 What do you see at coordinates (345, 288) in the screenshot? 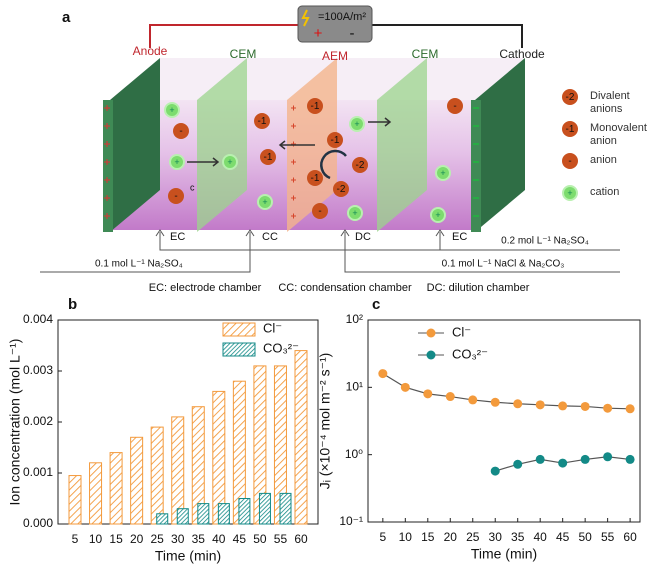
I see `chamber-key: CC: condensation chamber` at bounding box center [345, 288].